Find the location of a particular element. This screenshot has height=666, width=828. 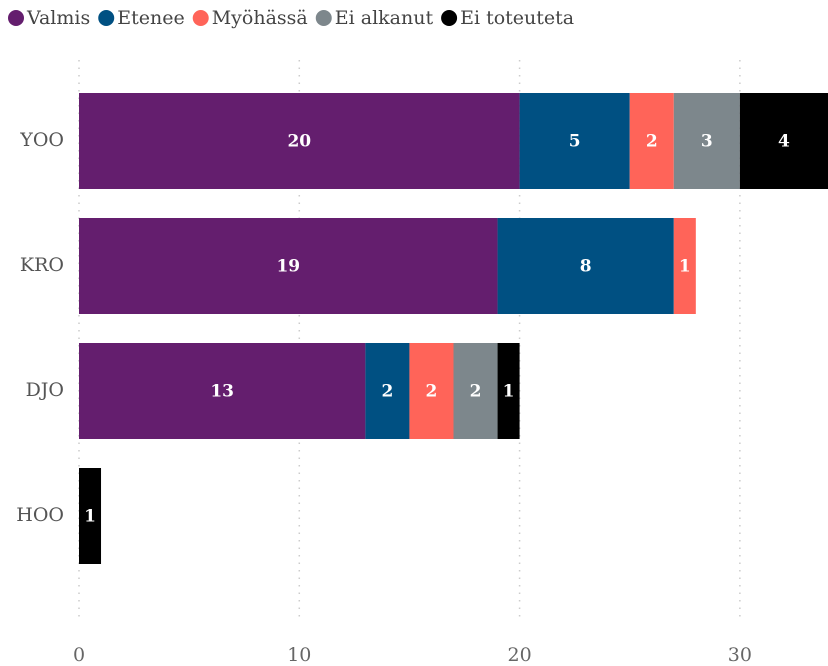

data-label: 4 is located at coordinates (784, 142).